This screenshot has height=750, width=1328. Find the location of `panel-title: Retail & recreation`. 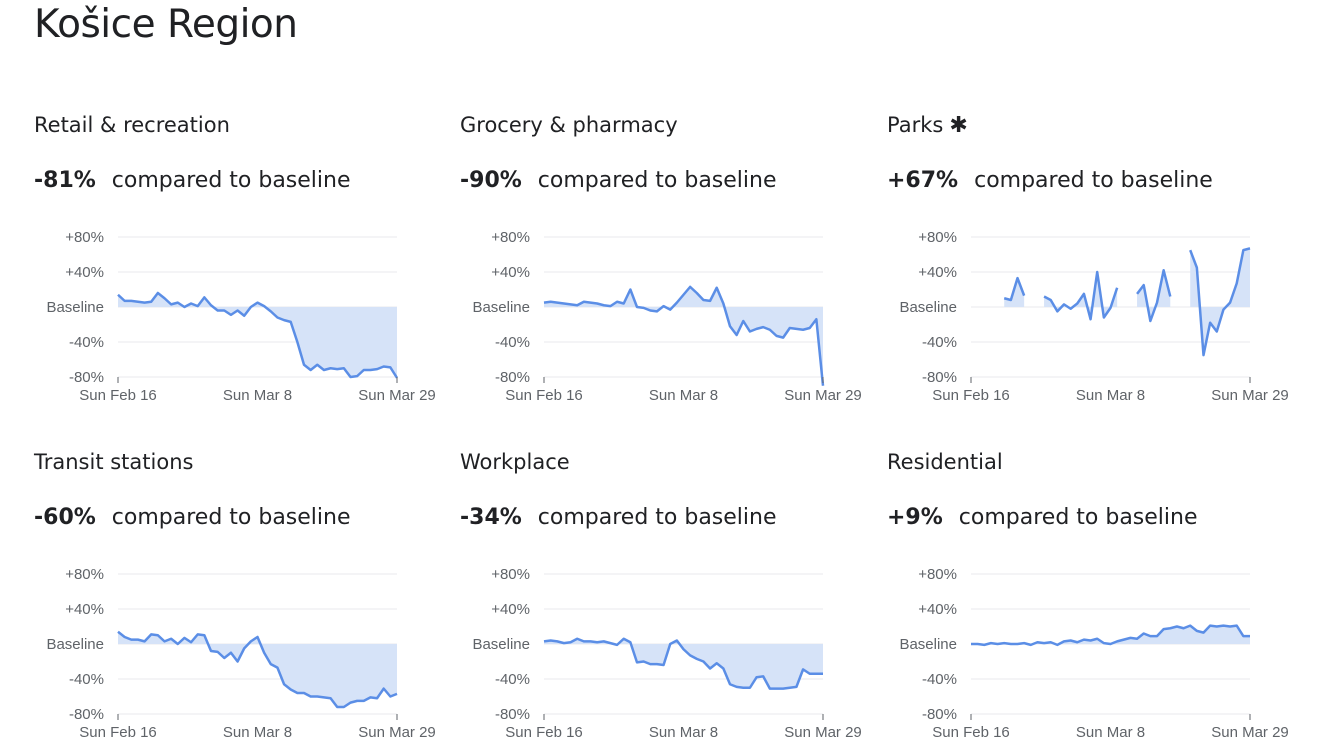

panel-title: Retail & recreation is located at coordinates (132, 125).